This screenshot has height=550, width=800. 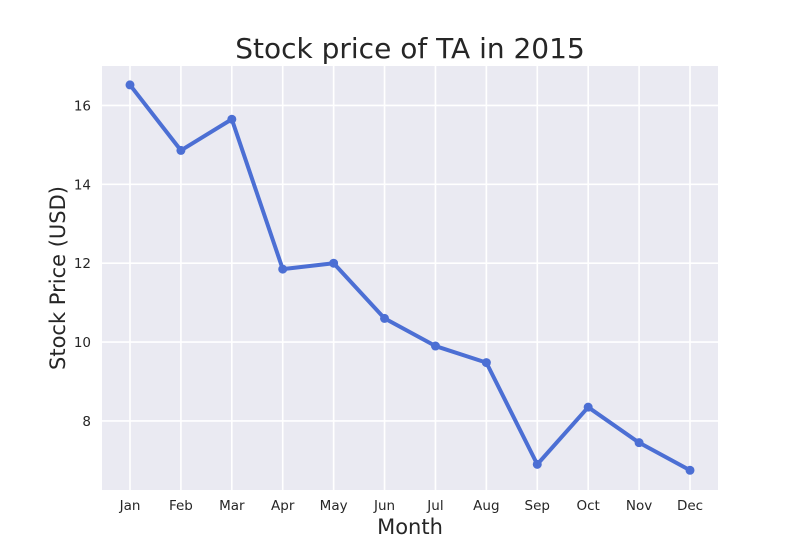 What do you see at coordinates (232, 506) in the screenshot?
I see `x-tick-label: Mar` at bounding box center [232, 506].